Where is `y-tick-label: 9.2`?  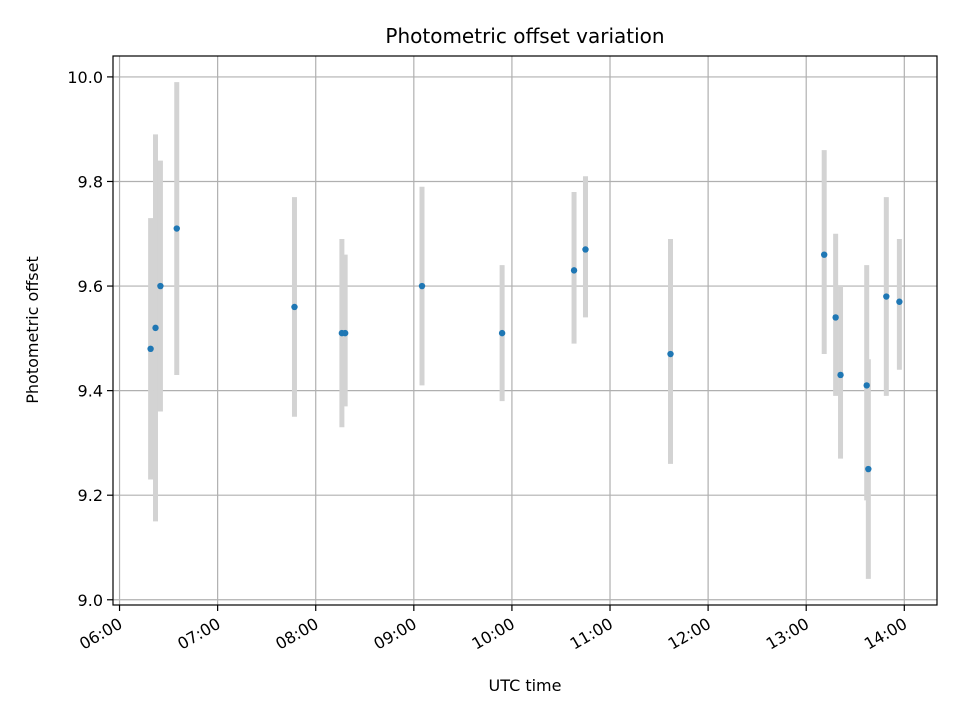
y-tick-label: 9.2 is located at coordinates (90, 495).